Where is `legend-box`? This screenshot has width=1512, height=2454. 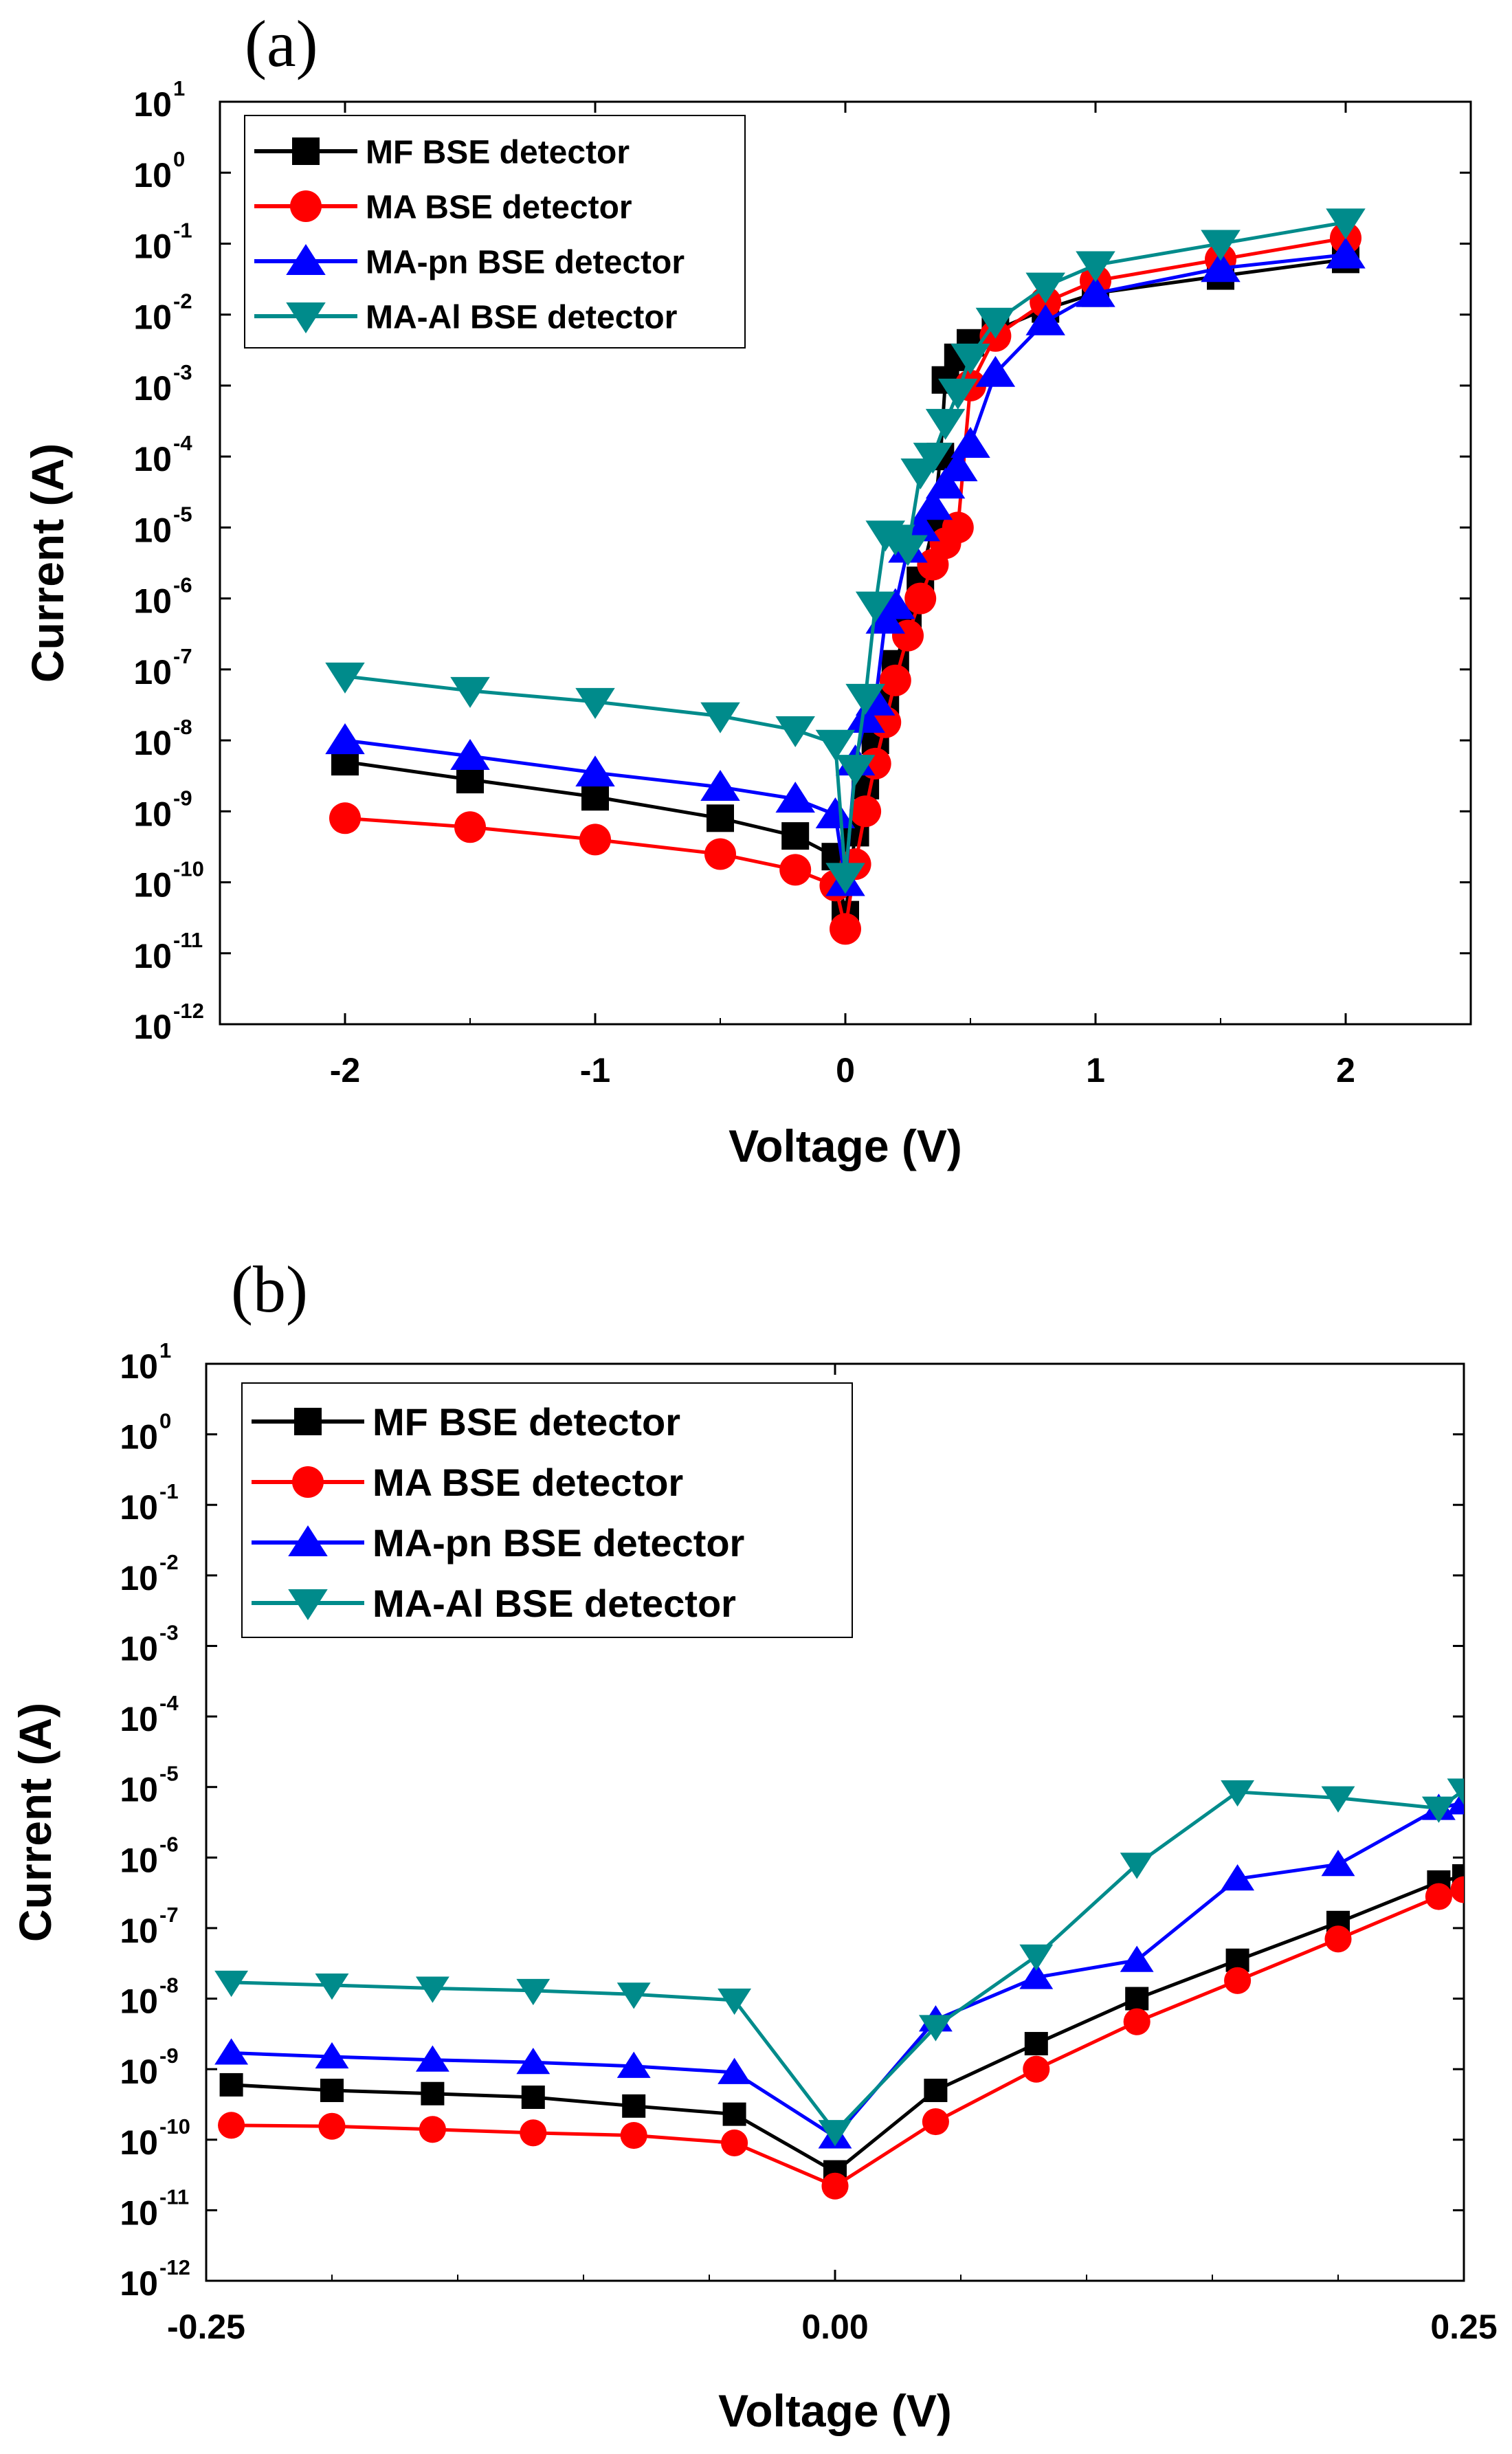 legend-box is located at coordinates (495, 232).